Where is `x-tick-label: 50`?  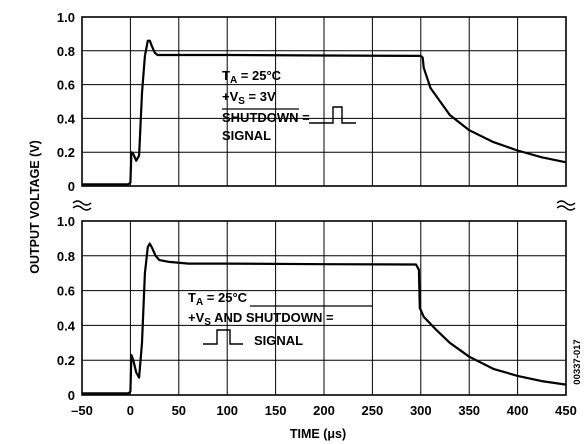
x-tick-label: 50 is located at coordinates (179, 410).